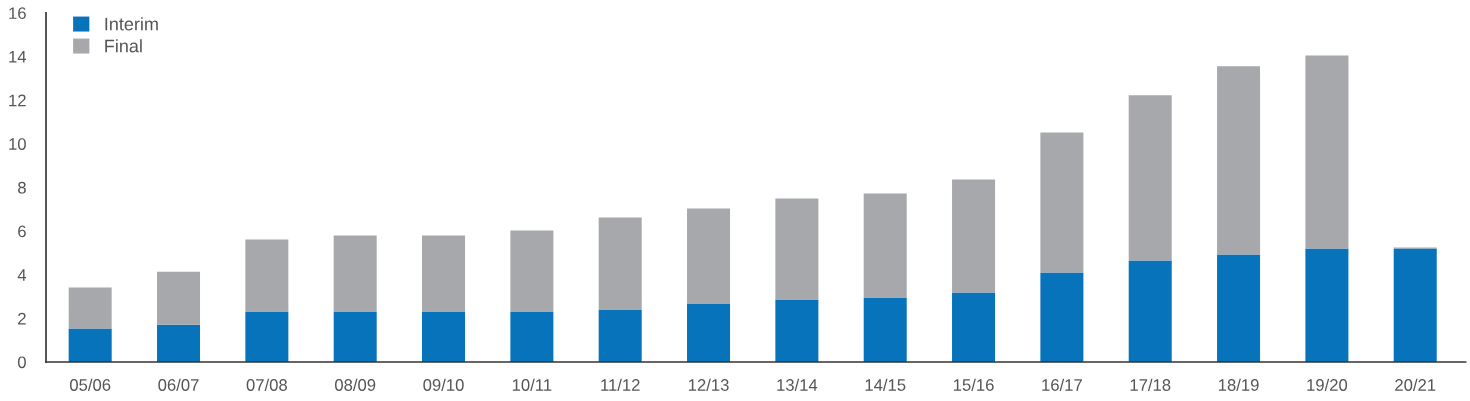  What do you see at coordinates (885, 384) in the screenshot?
I see `x-tick-label: 14/15` at bounding box center [885, 384].